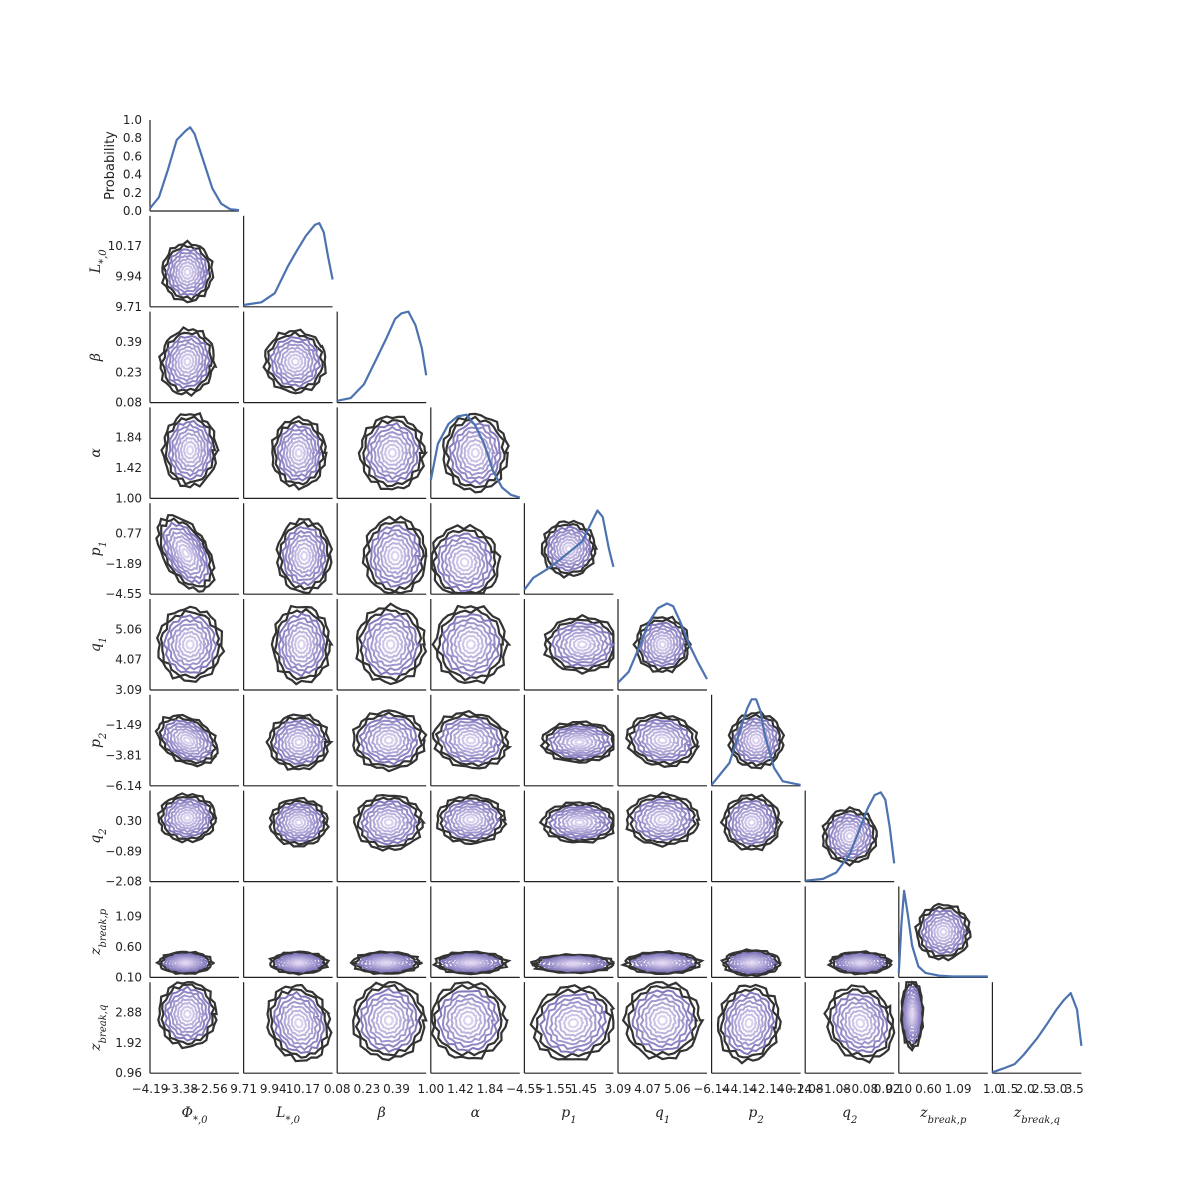 This screenshot has width=1200, height=1200. What do you see at coordinates (898, 1089) in the screenshot?
I see `xtick-zbreak-p: 0.10` at bounding box center [898, 1089].